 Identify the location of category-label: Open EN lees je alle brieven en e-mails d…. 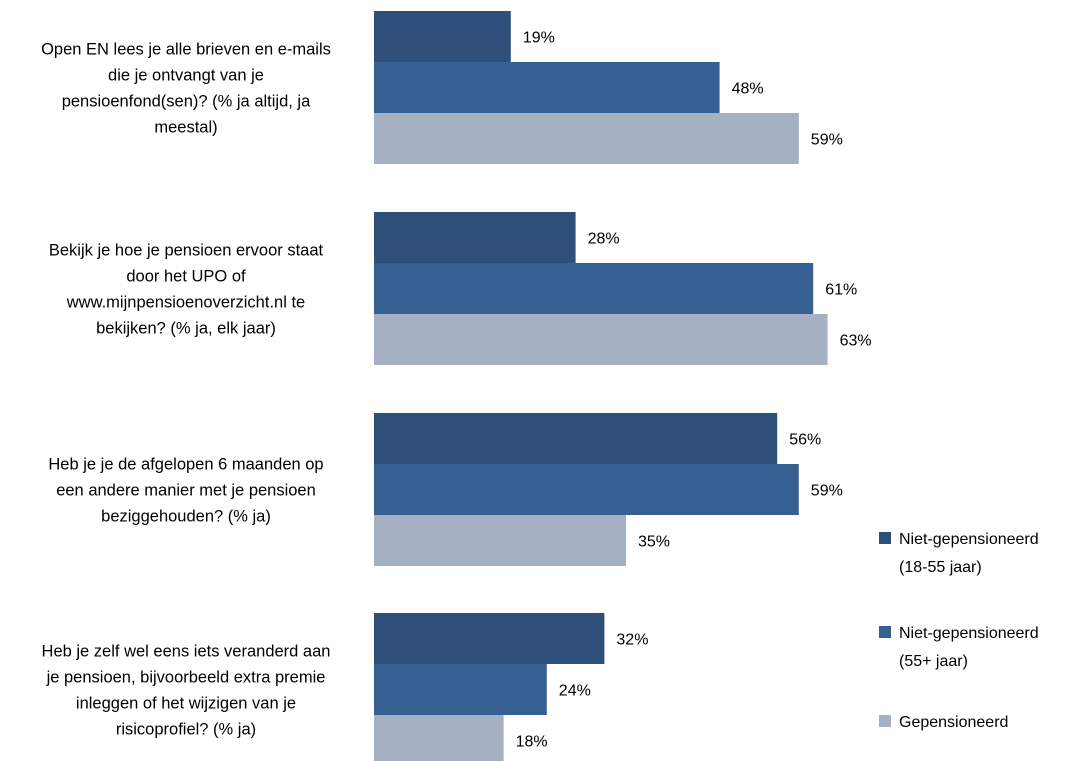
(186, 89).